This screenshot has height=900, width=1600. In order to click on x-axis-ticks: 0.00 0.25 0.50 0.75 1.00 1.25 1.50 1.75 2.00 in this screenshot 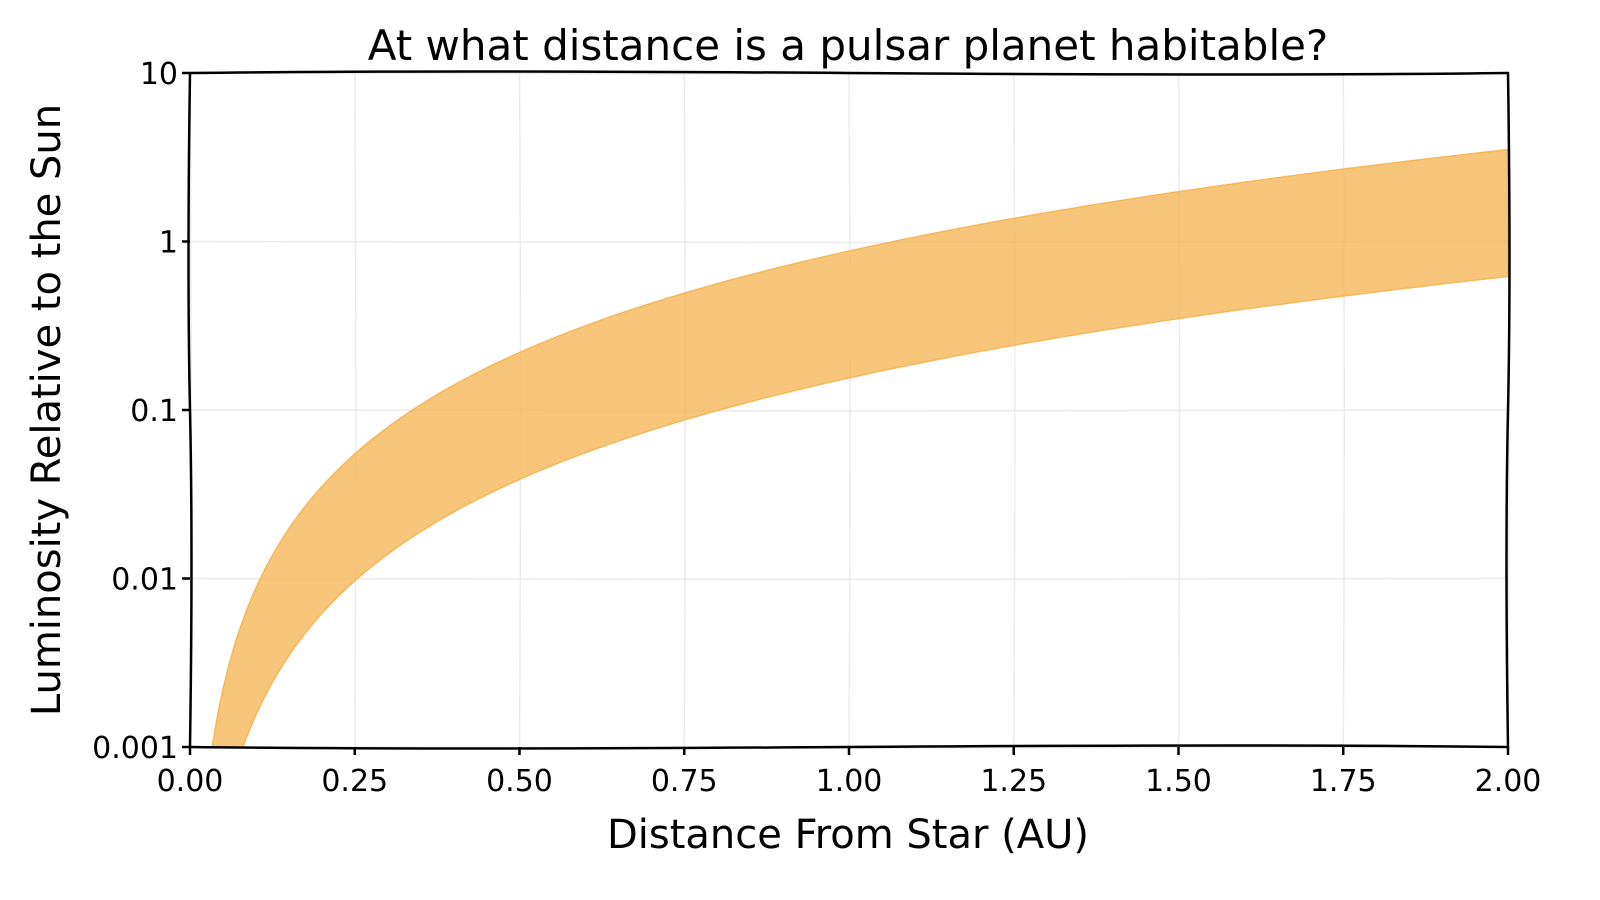, I will do `click(849, 773)`.